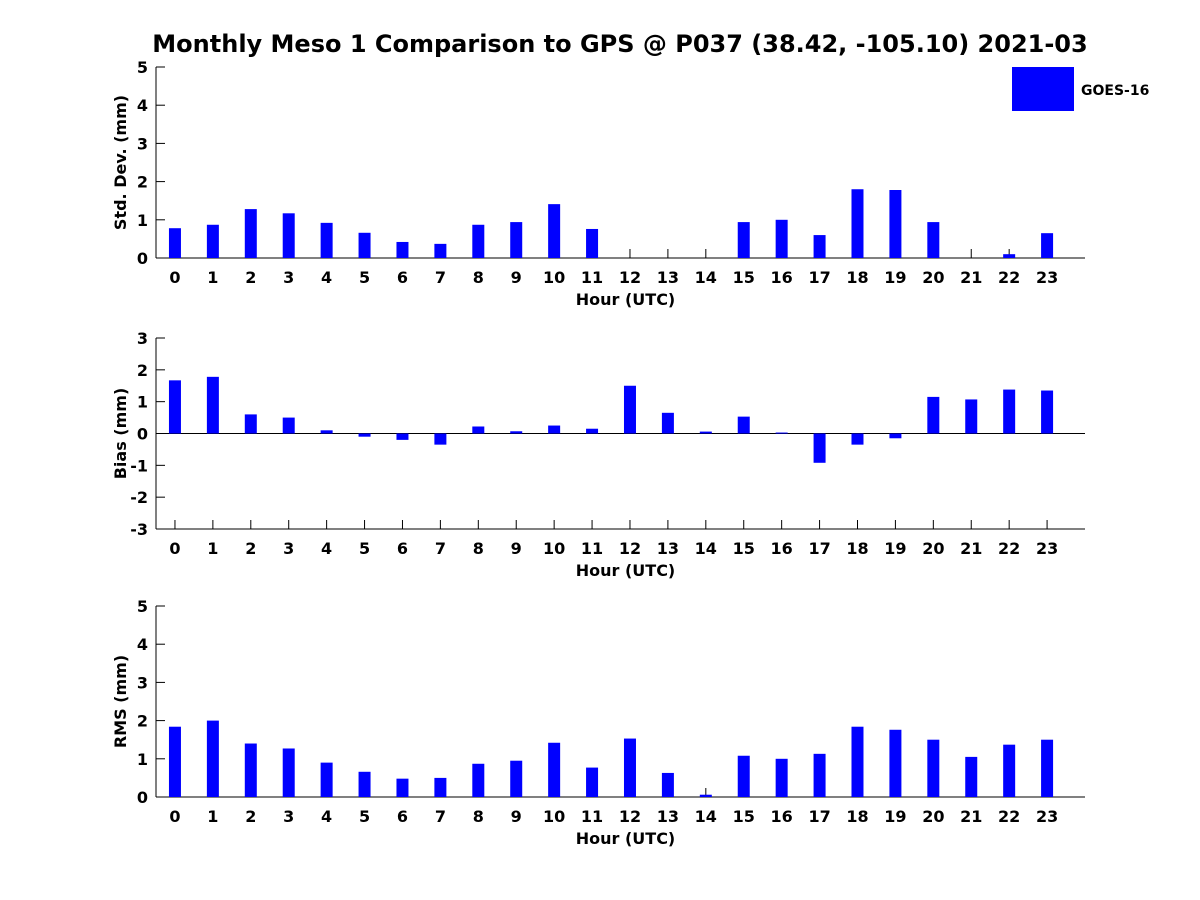 The width and height of the screenshot is (1200, 900). Describe the element at coordinates (212, 277) in the screenshot. I see `std-dev-x-tick-label: 1` at that location.